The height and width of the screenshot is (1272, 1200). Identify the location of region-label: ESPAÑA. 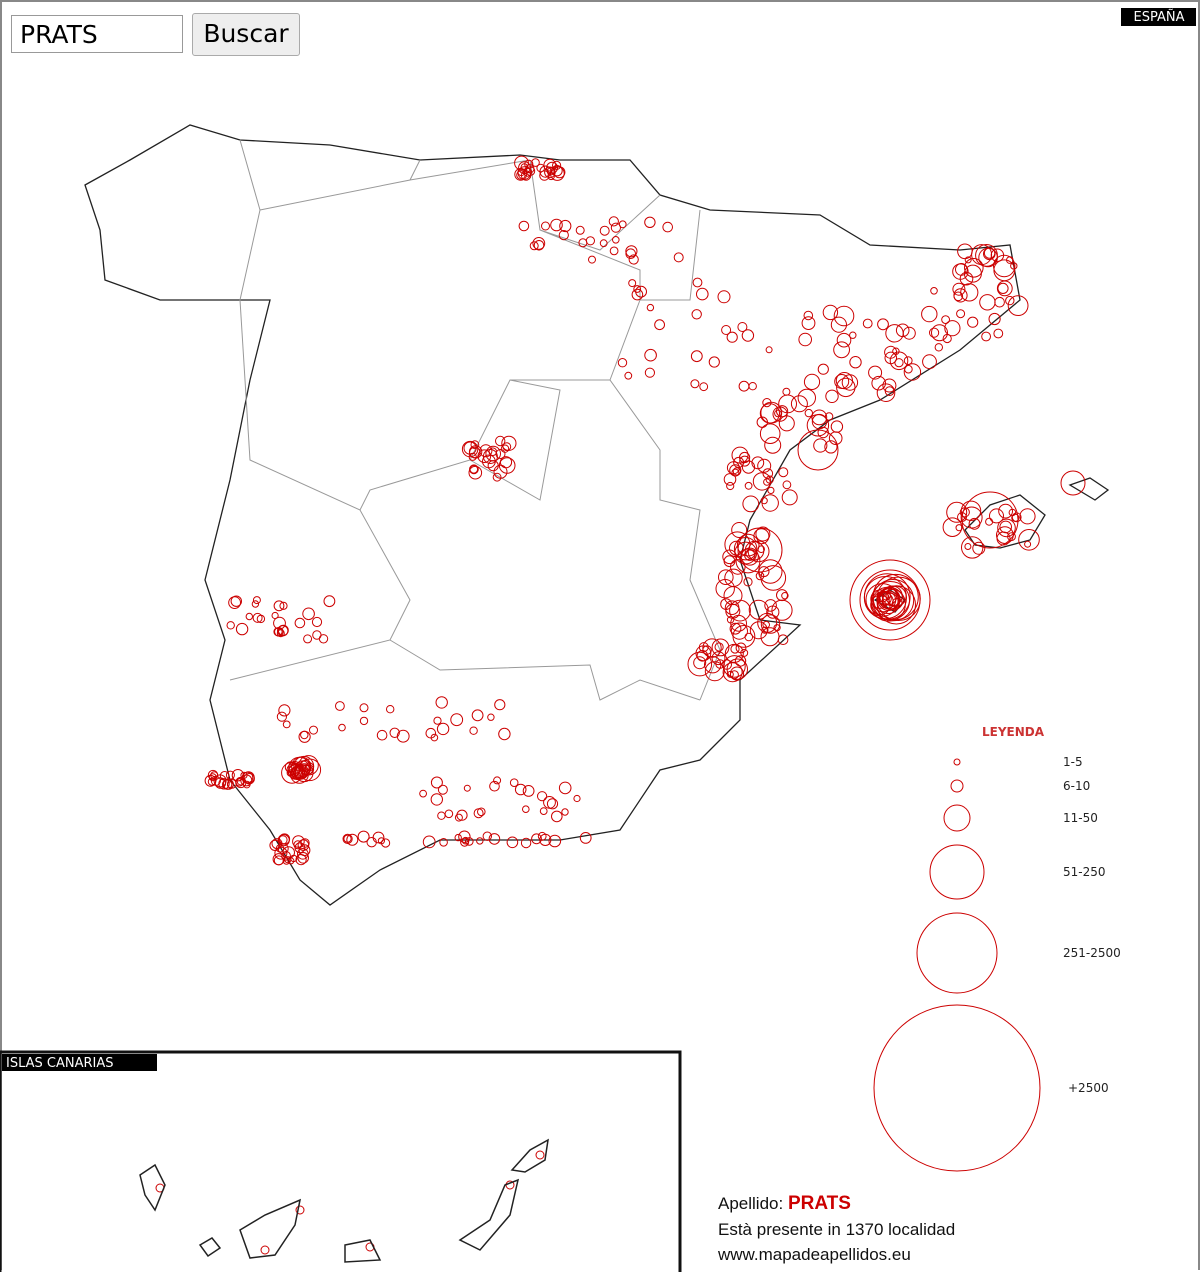
(1159, 17).